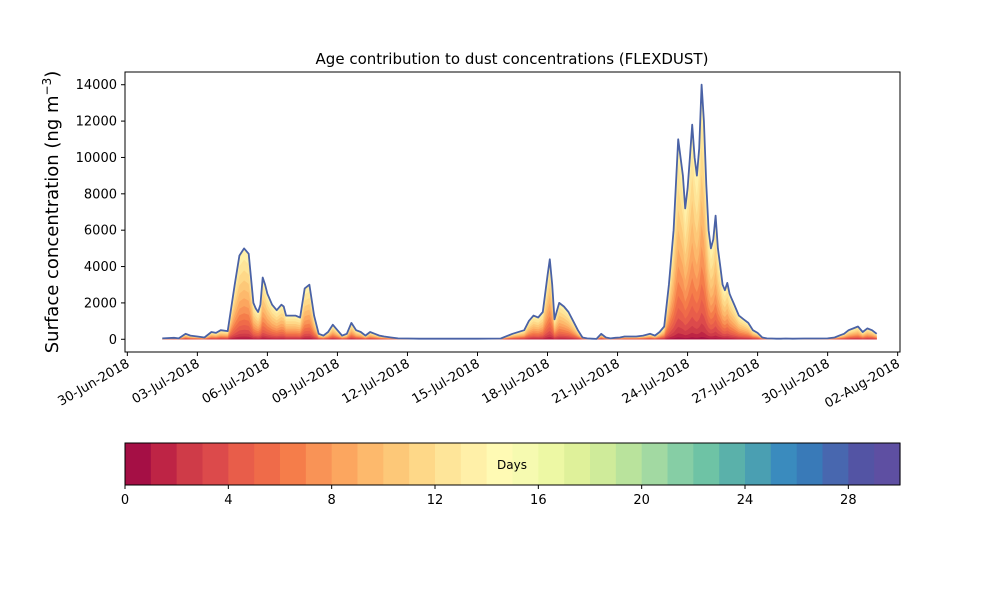 This screenshot has height=600, width=1000. I want to click on x-tick-label: 12-Jul-2018, so click(376, 381).